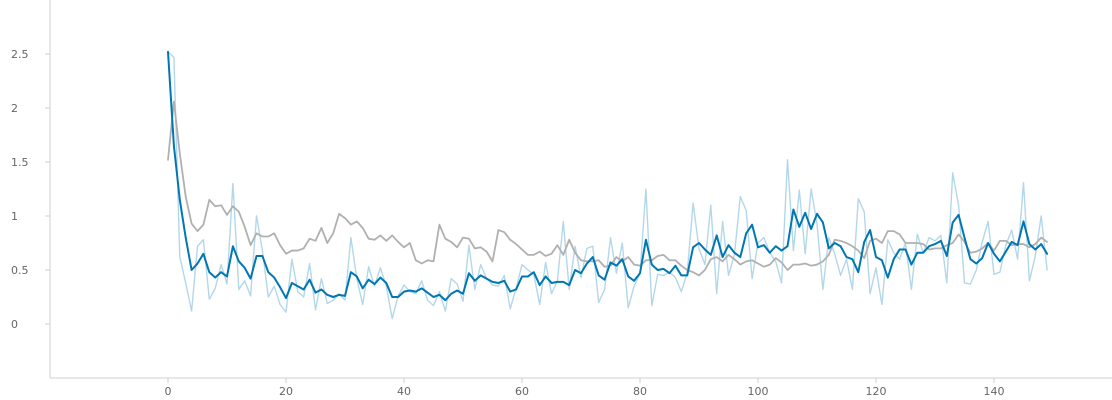 The height and width of the screenshot is (400, 1112). I want to click on x-tick-label: 120, so click(876, 391).